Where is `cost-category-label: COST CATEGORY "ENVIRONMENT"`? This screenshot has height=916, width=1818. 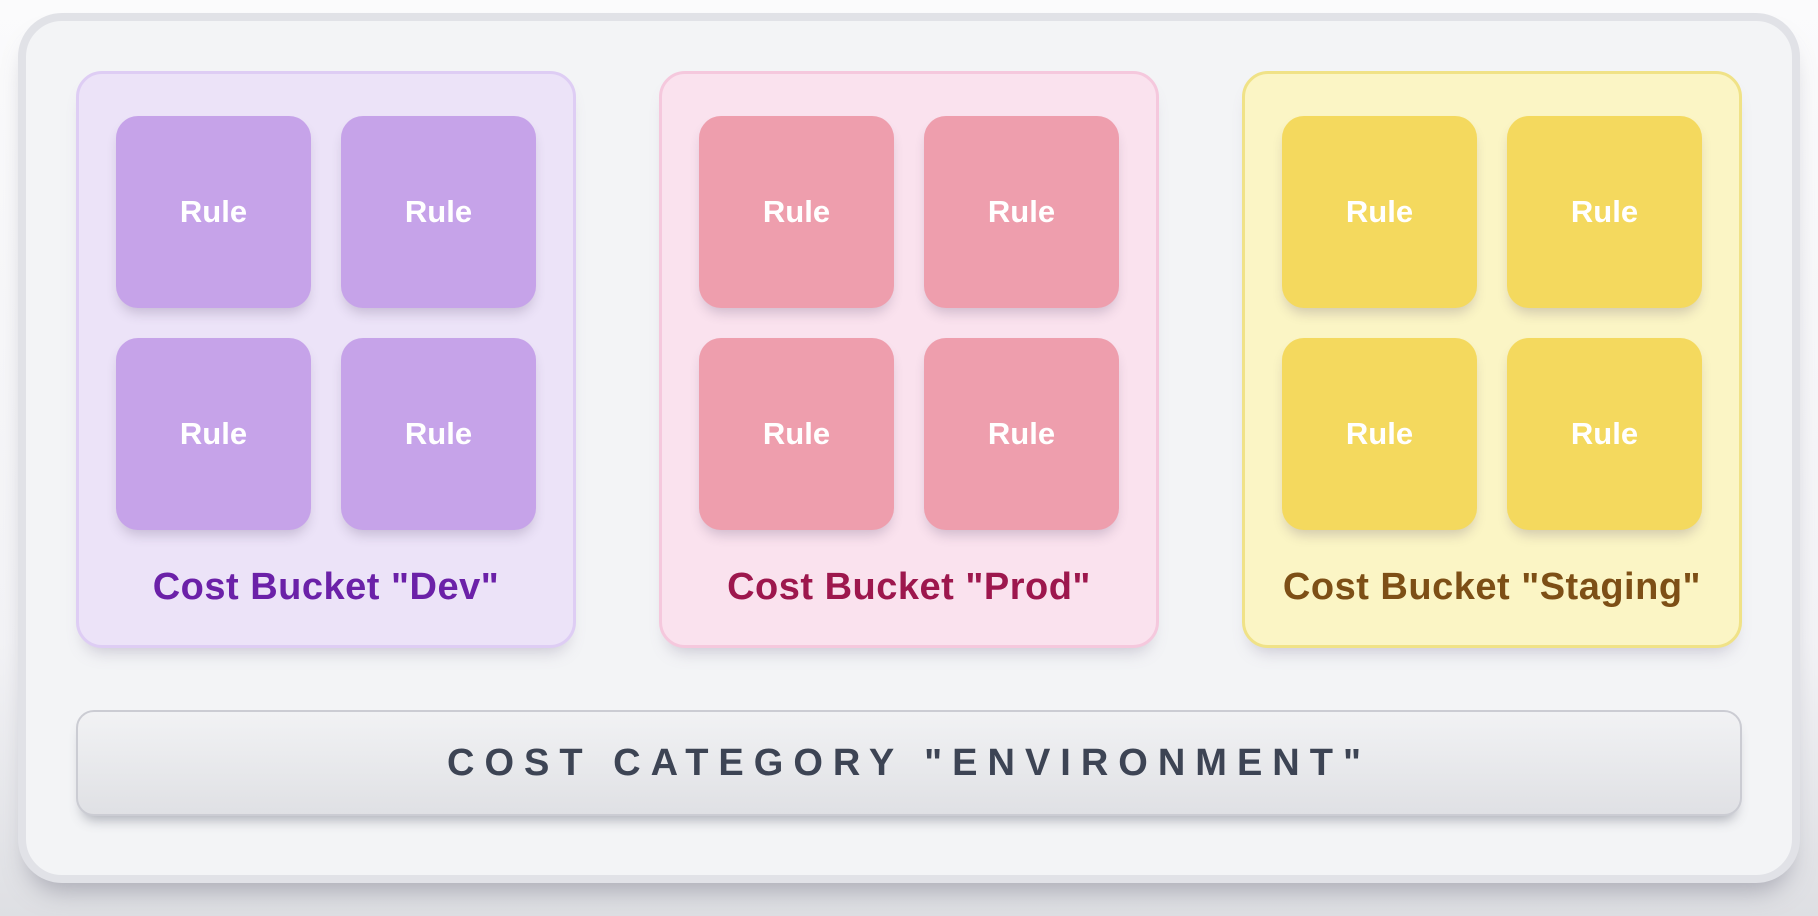
cost-category-label: COST CATEGORY "ENVIRONMENT" is located at coordinates (909, 762).